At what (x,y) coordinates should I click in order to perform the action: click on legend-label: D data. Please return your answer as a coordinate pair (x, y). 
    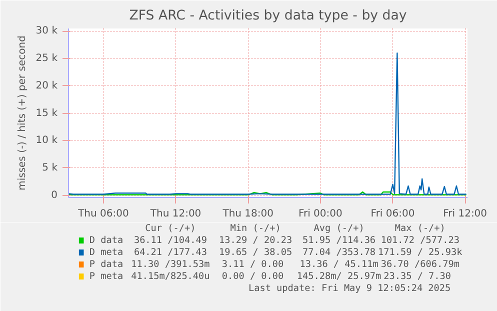
    Looking at the image, I should click on (106, 240).